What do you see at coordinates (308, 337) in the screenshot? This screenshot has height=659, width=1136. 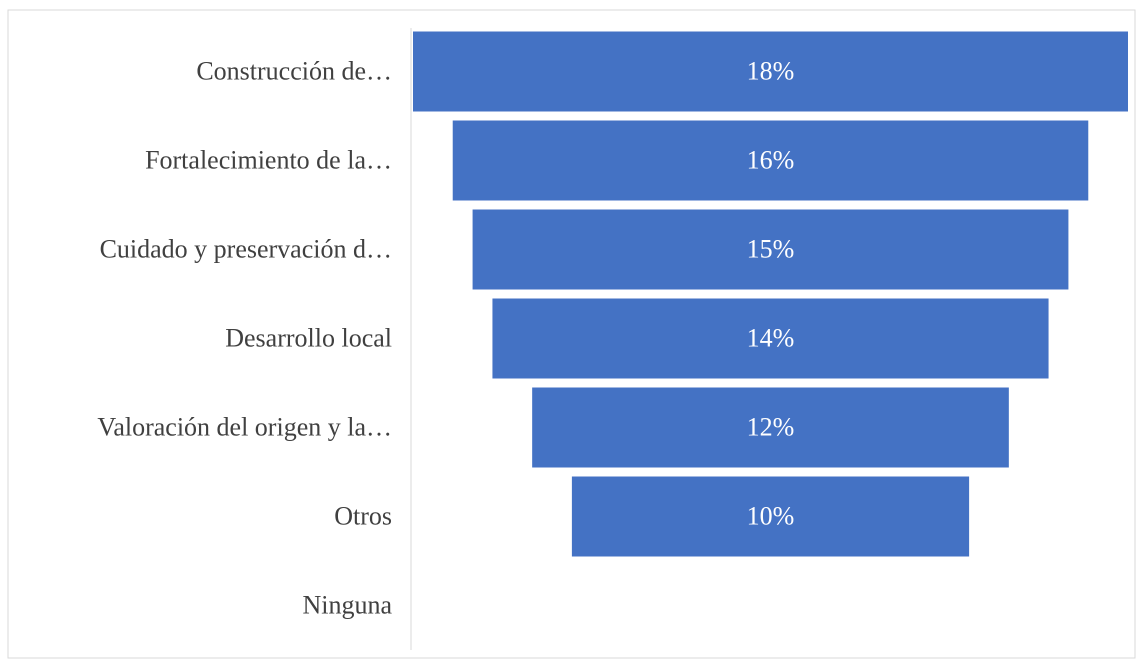 I see `category-label: Desarrollo local` at bounding box center [308, 337].